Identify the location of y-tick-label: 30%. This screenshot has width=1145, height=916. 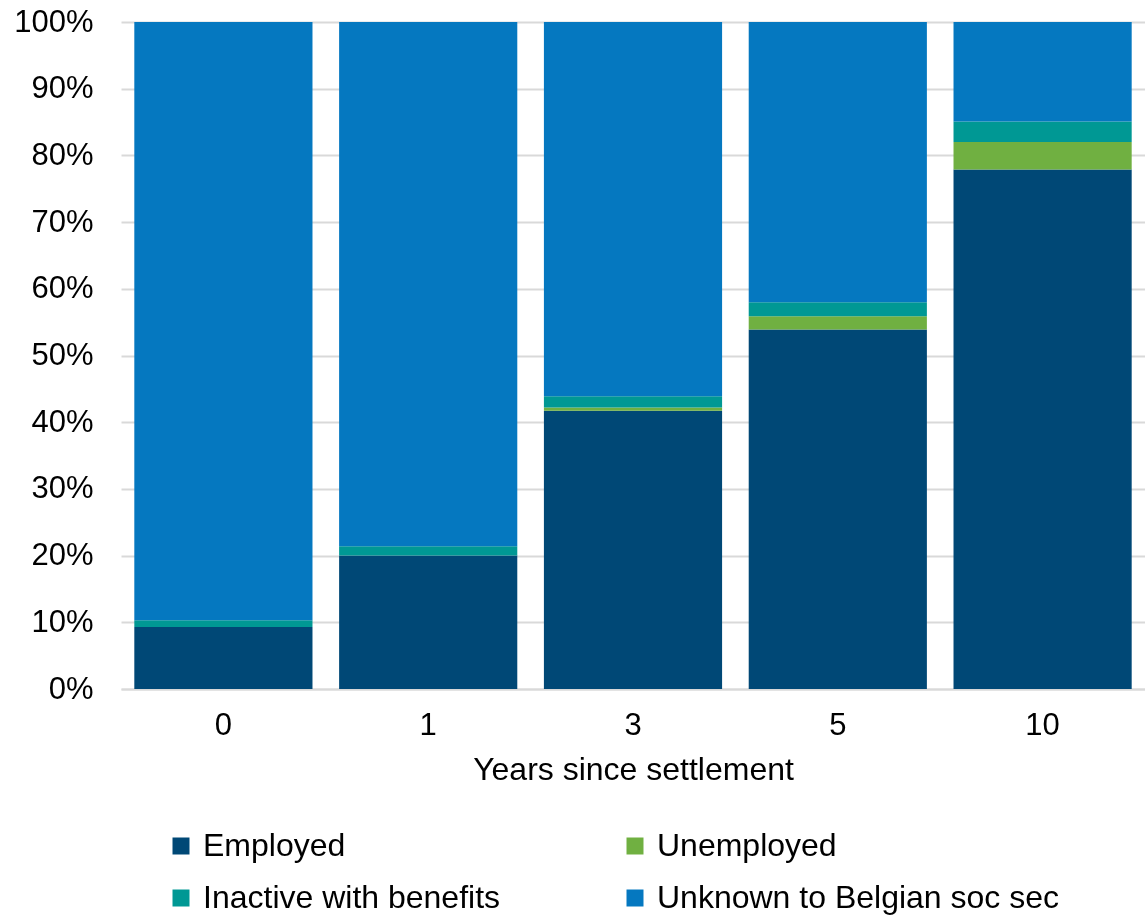
(62, 488).